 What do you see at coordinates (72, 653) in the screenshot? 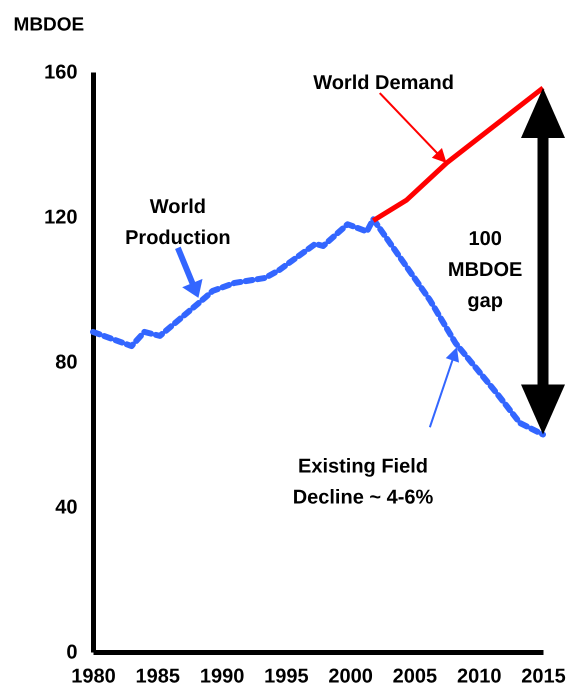
I see `y-tick-label: 0` at bounding box center [72, 653].